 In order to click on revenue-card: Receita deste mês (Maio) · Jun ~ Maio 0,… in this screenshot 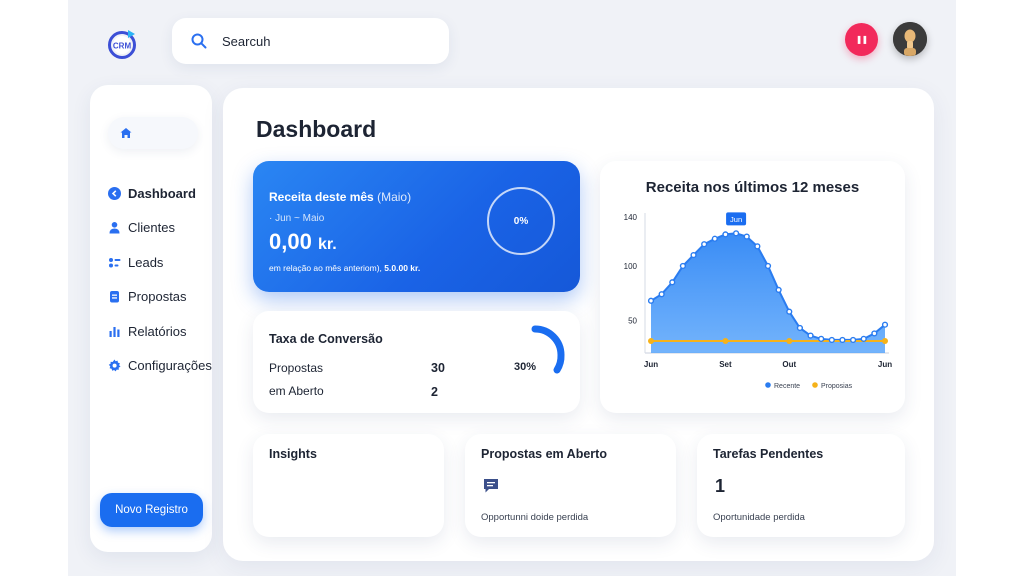, I will do `click(416, 226)`.